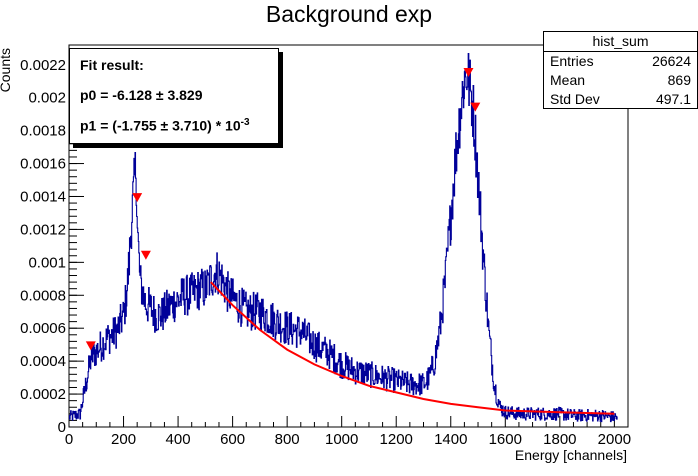  What do you see at coordinates (620, 99) in the screenshot?
I see `stats-row-stddev: Std Dev 497.1` at bounding box center [620, 99].